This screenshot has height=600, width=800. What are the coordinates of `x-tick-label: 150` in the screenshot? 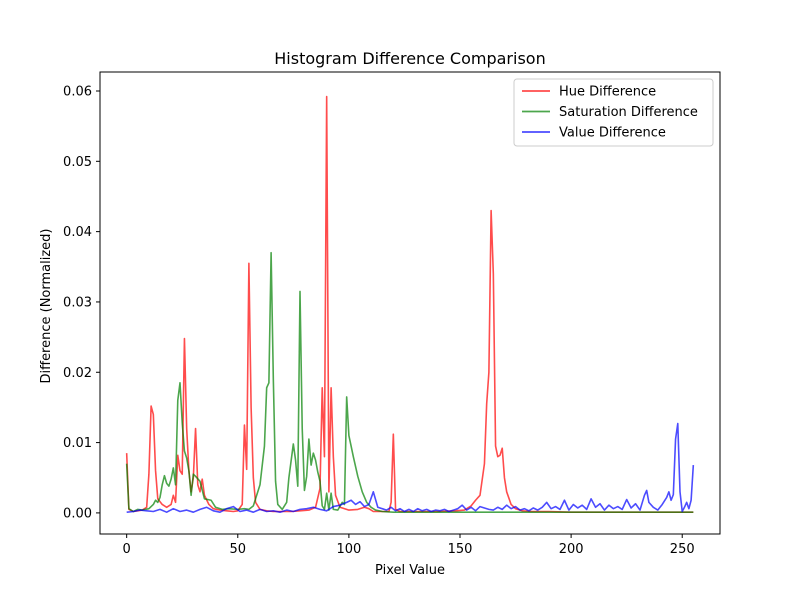 It's located at (460, 549).